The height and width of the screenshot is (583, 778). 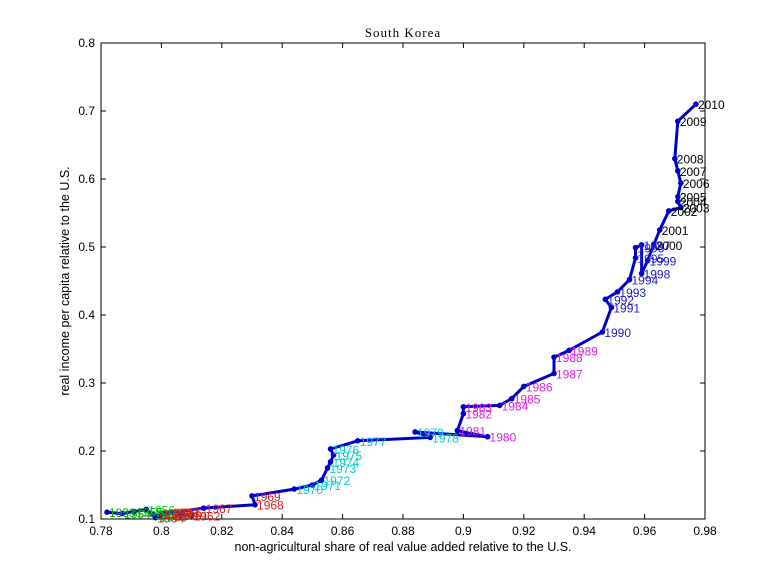 I want to click on year-label-1998: 1998, so click(x=657, y=275).